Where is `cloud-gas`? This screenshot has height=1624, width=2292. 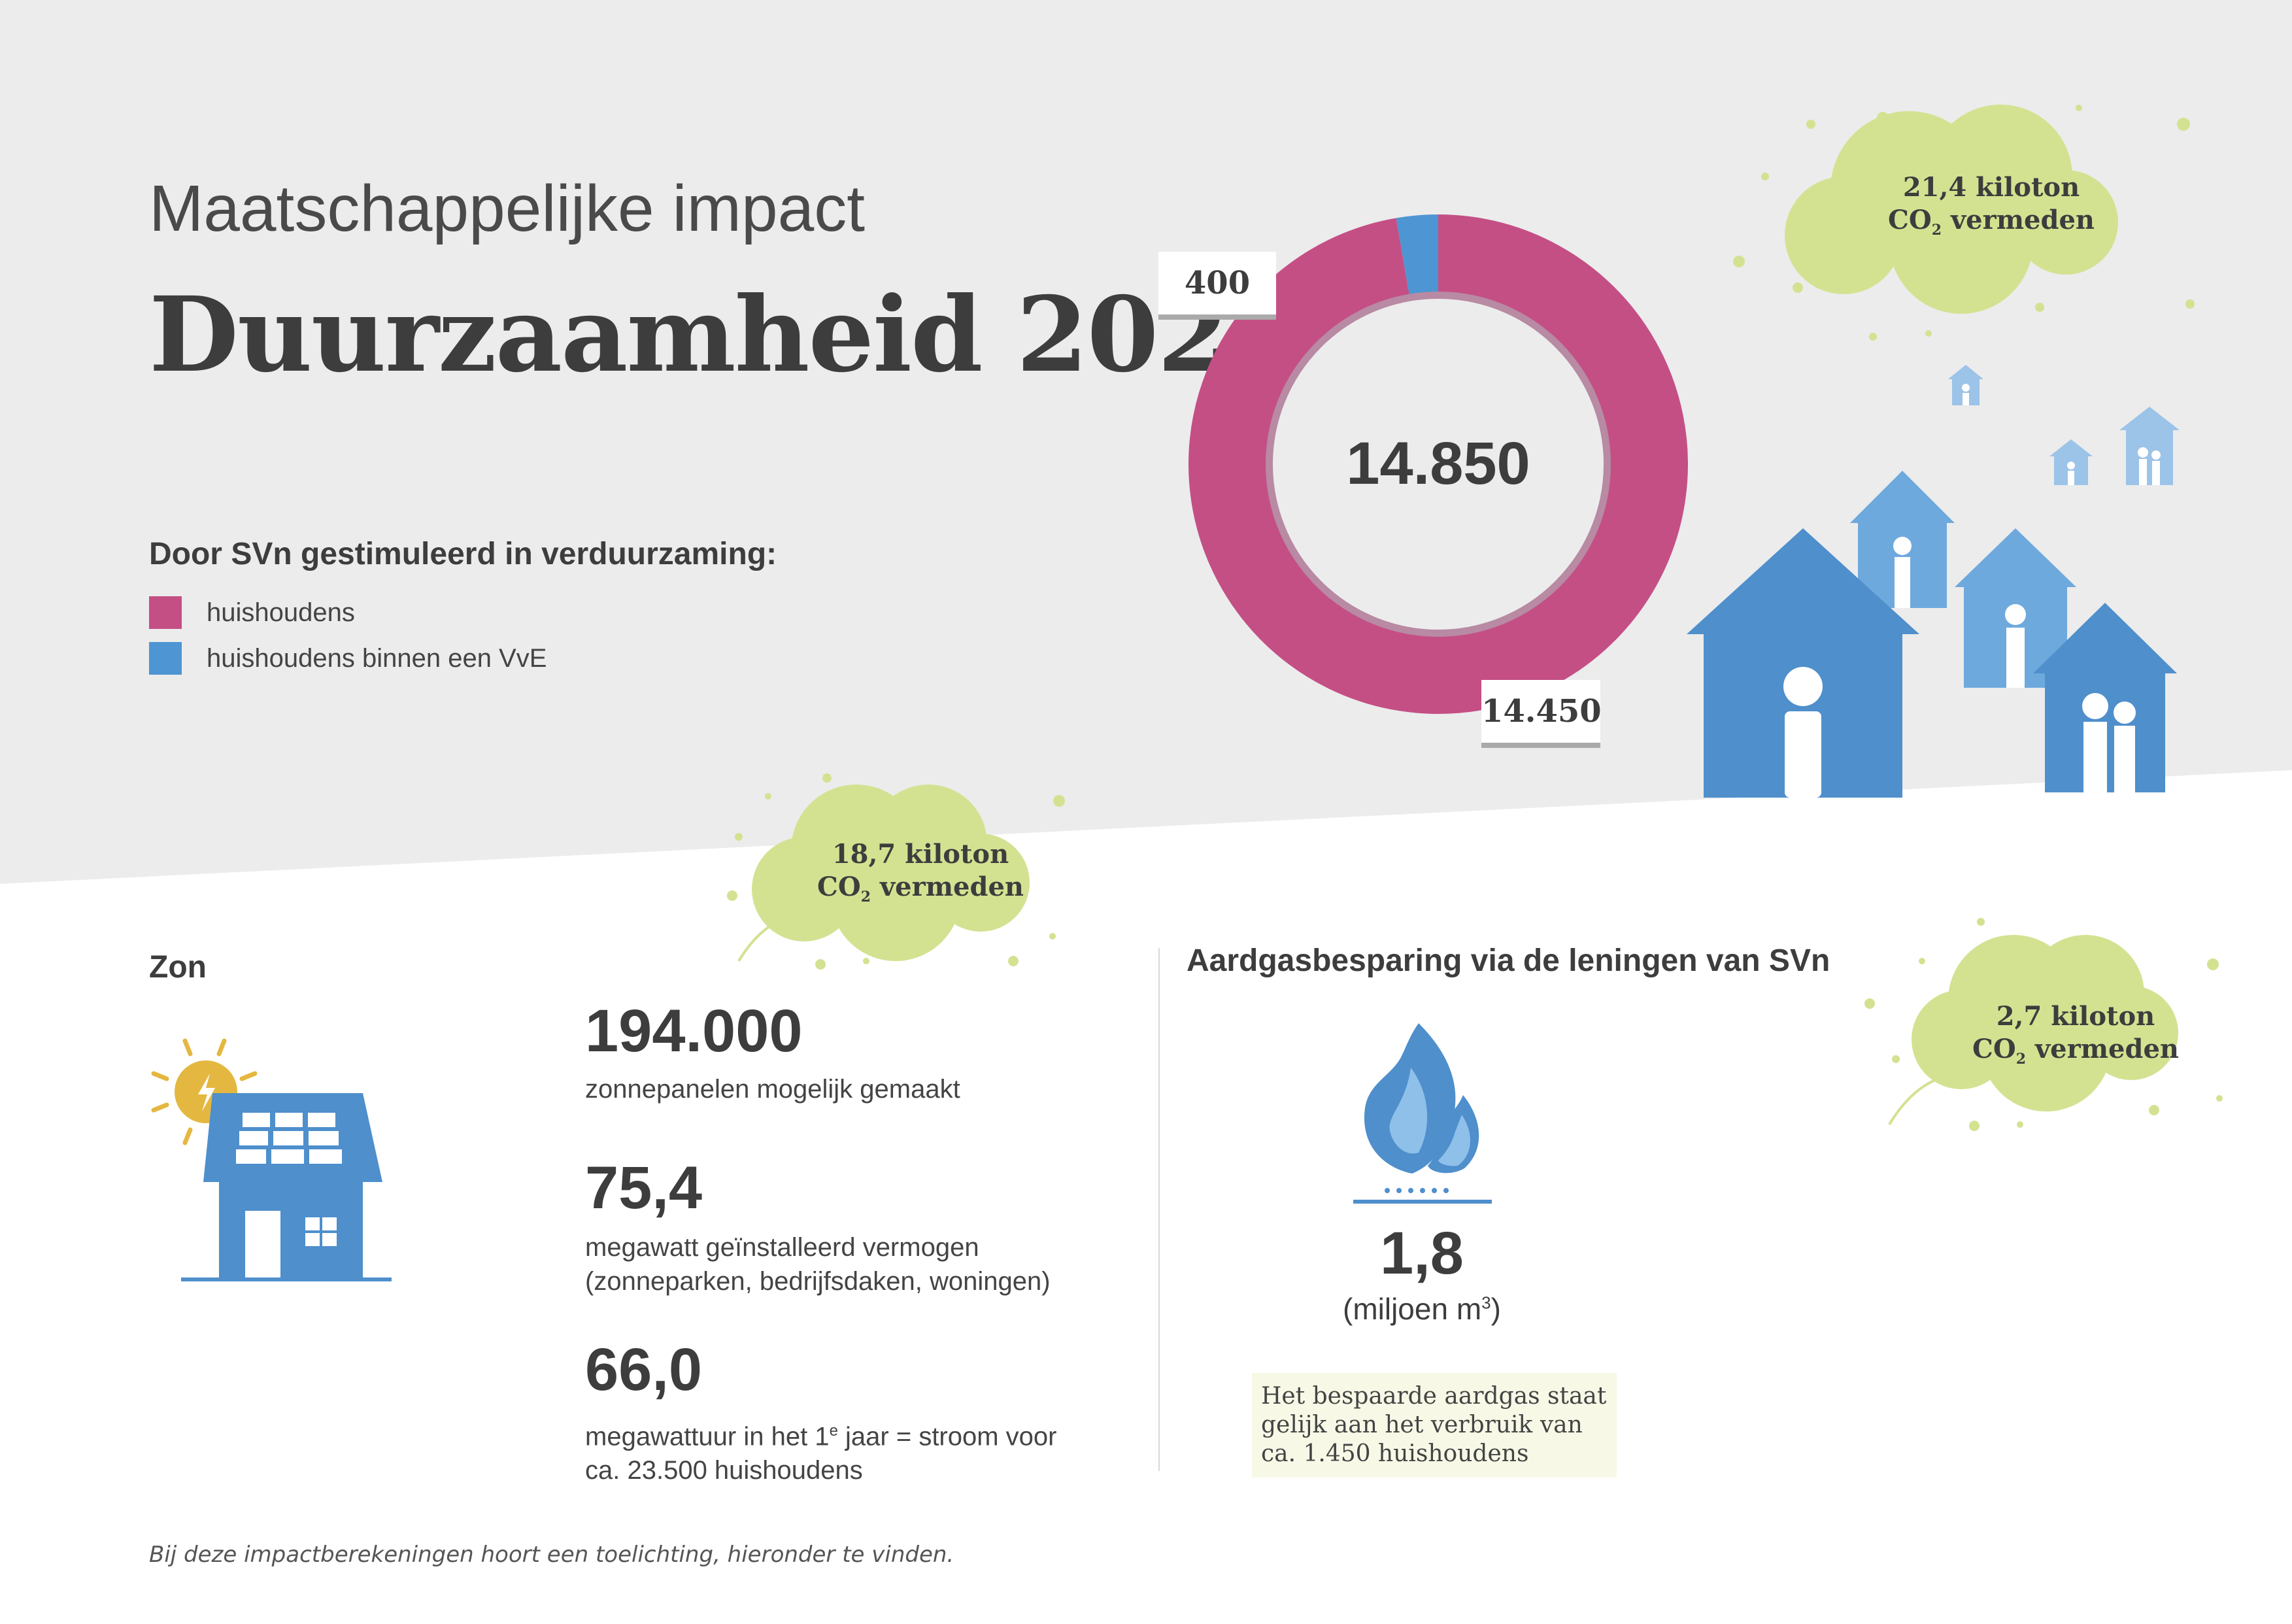 cloud-gas is located at coordinates (2043, 1024).